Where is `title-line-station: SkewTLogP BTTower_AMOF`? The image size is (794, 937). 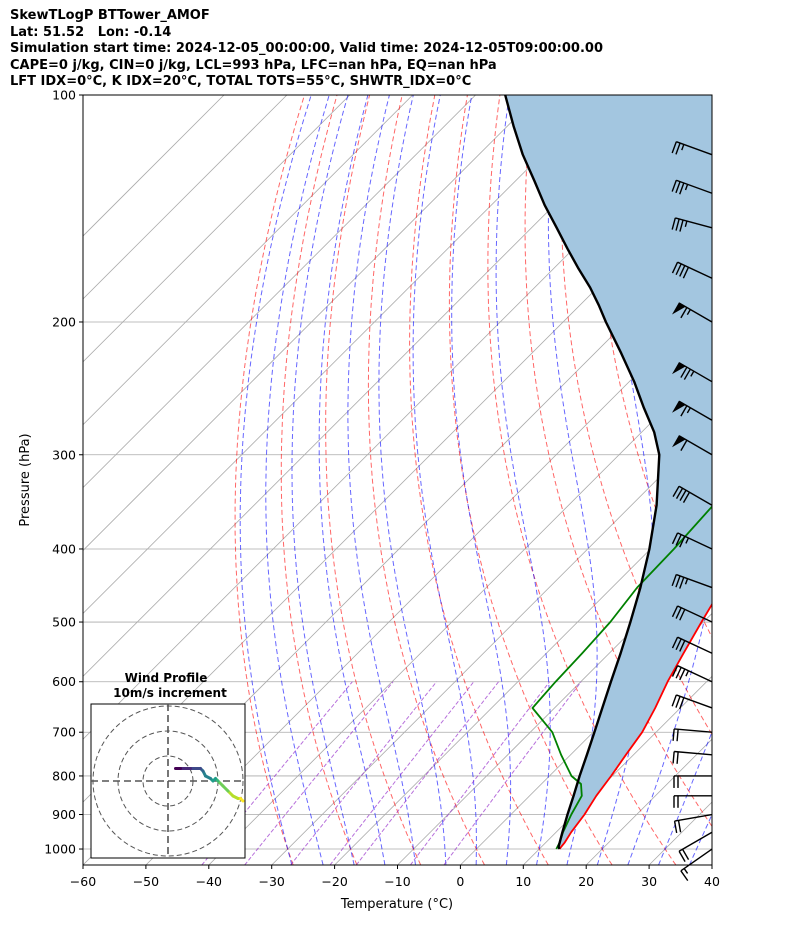 title-line-station: SkewTLogP BTTower_AMOF is located at coordinates (110, 15).